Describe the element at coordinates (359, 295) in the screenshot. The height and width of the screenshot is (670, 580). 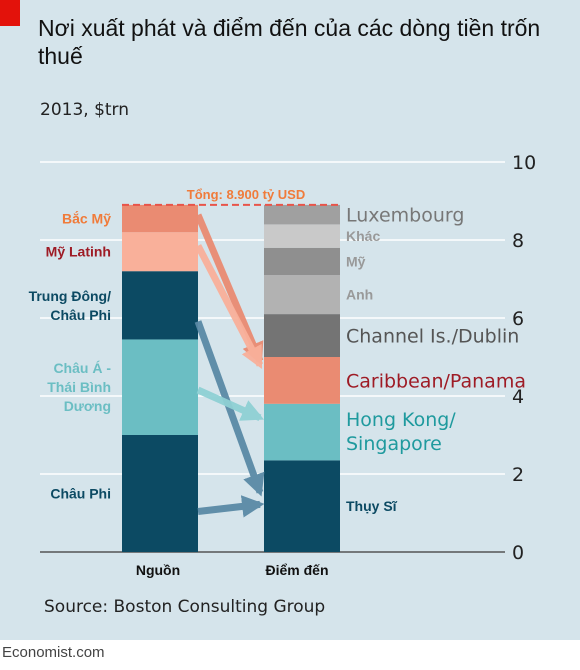
I see `destination-label-anh: Anh` at that location.